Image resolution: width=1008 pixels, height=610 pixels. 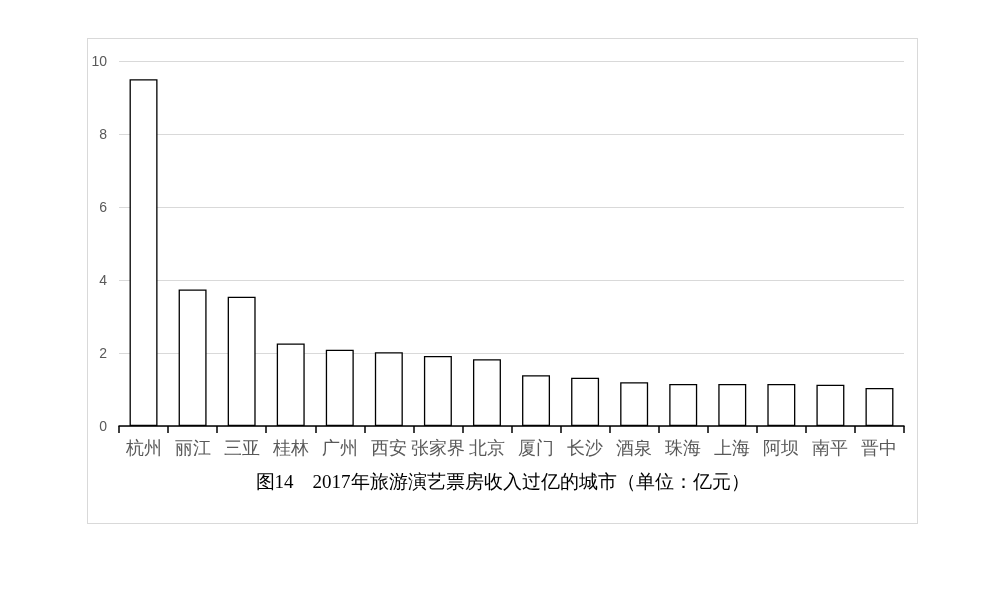 I want to click on x-tick-label: 阿坝, so click(x=781, y=447).